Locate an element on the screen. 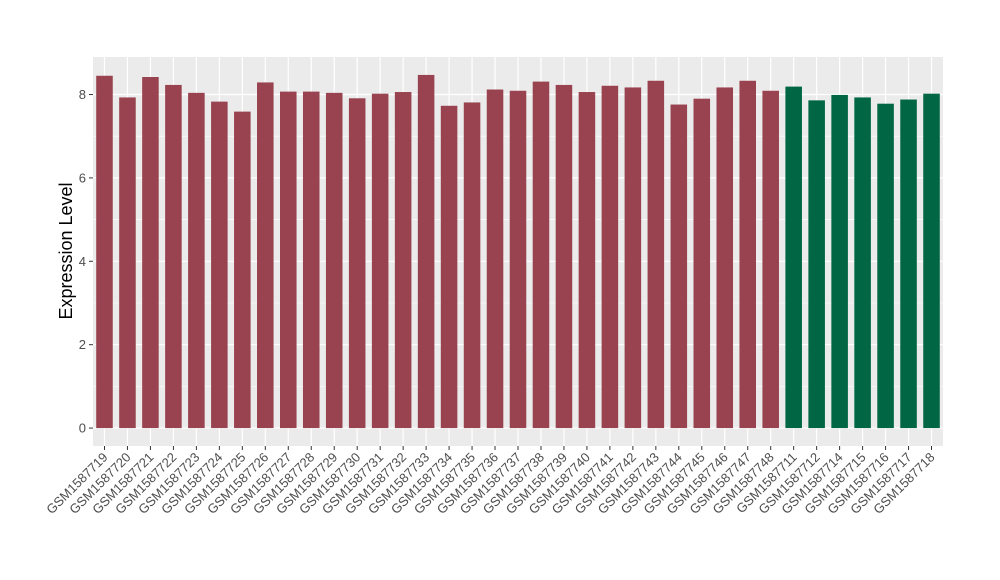  bar-GSM1587741 is located at coordinates (610, 257).